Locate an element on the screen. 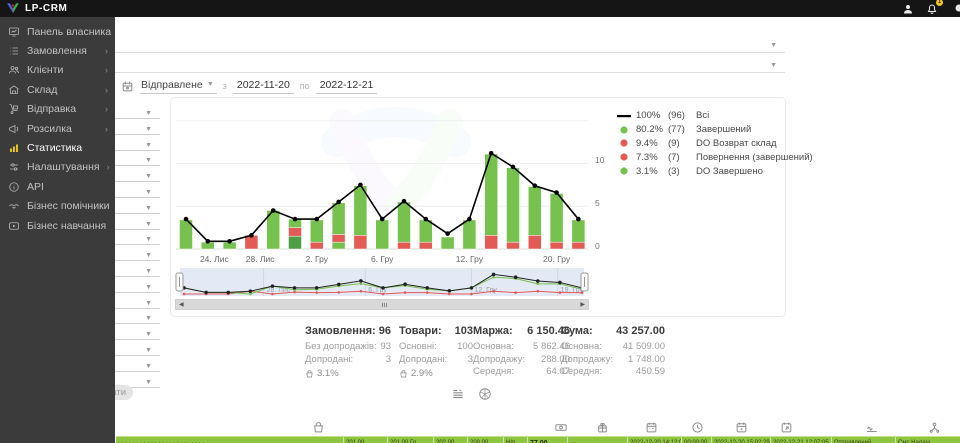  sidebar-item-zamovlennya: Замовлення › is located at coordinates (57, 50).